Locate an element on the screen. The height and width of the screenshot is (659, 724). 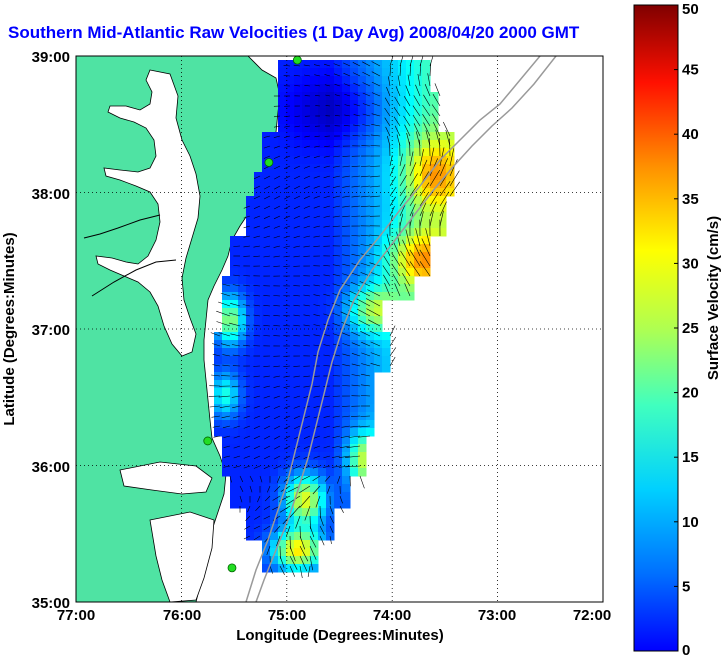
x-tick-label: 73:00 is located at coordinates (497, 615).